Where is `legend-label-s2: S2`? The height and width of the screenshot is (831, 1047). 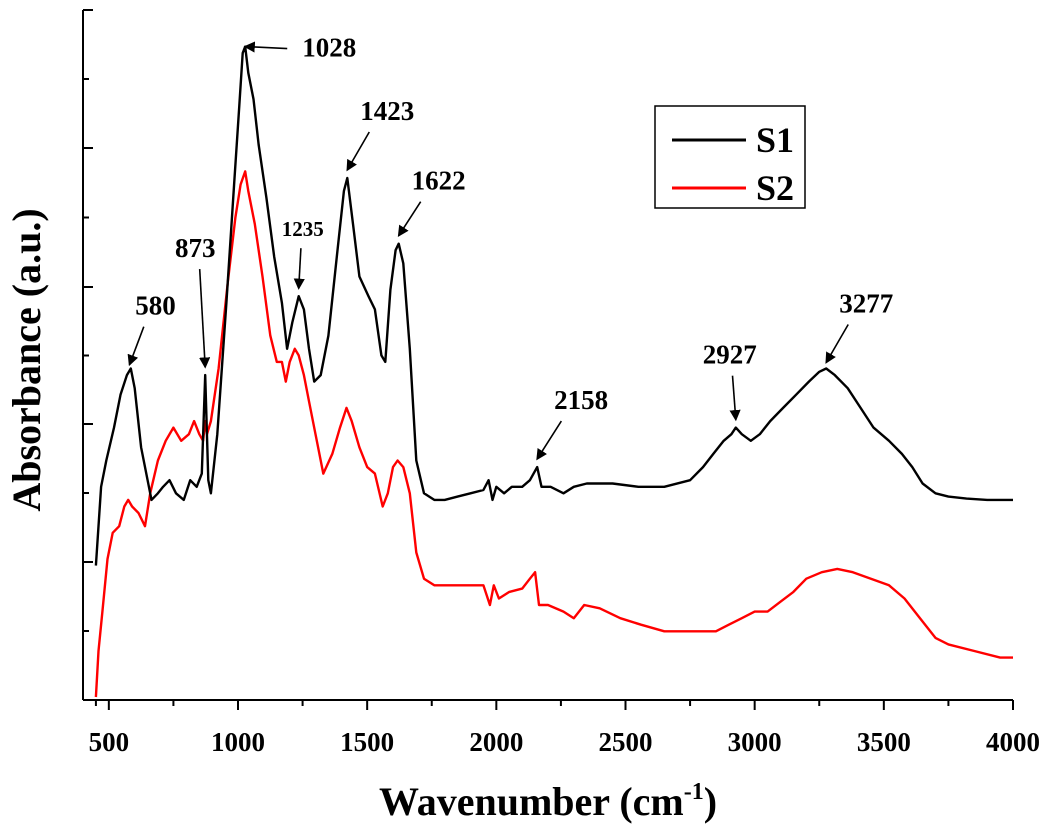 legend-label-s2: S2 is located at coordinates (775, 188).